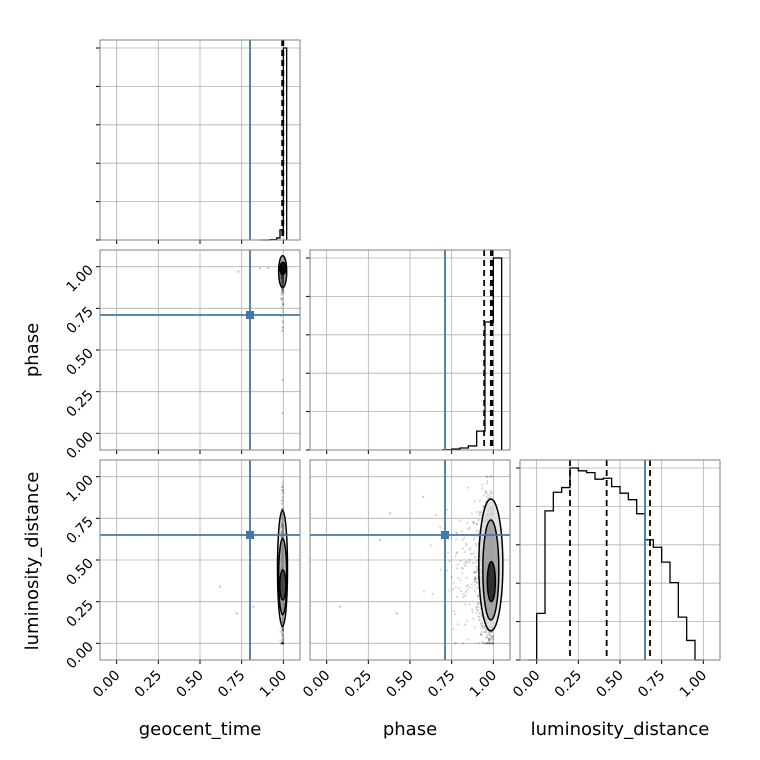 The image size is (760, 760). I want to click on histogram-panel-phase, so click(408, 351).